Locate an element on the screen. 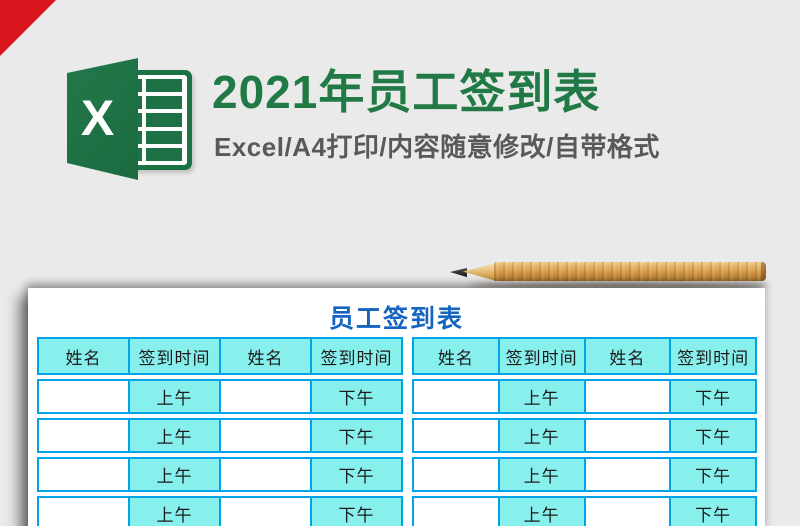 This screenshot has height=526, width=800. pencil-body is located at coordinates (630, 271).